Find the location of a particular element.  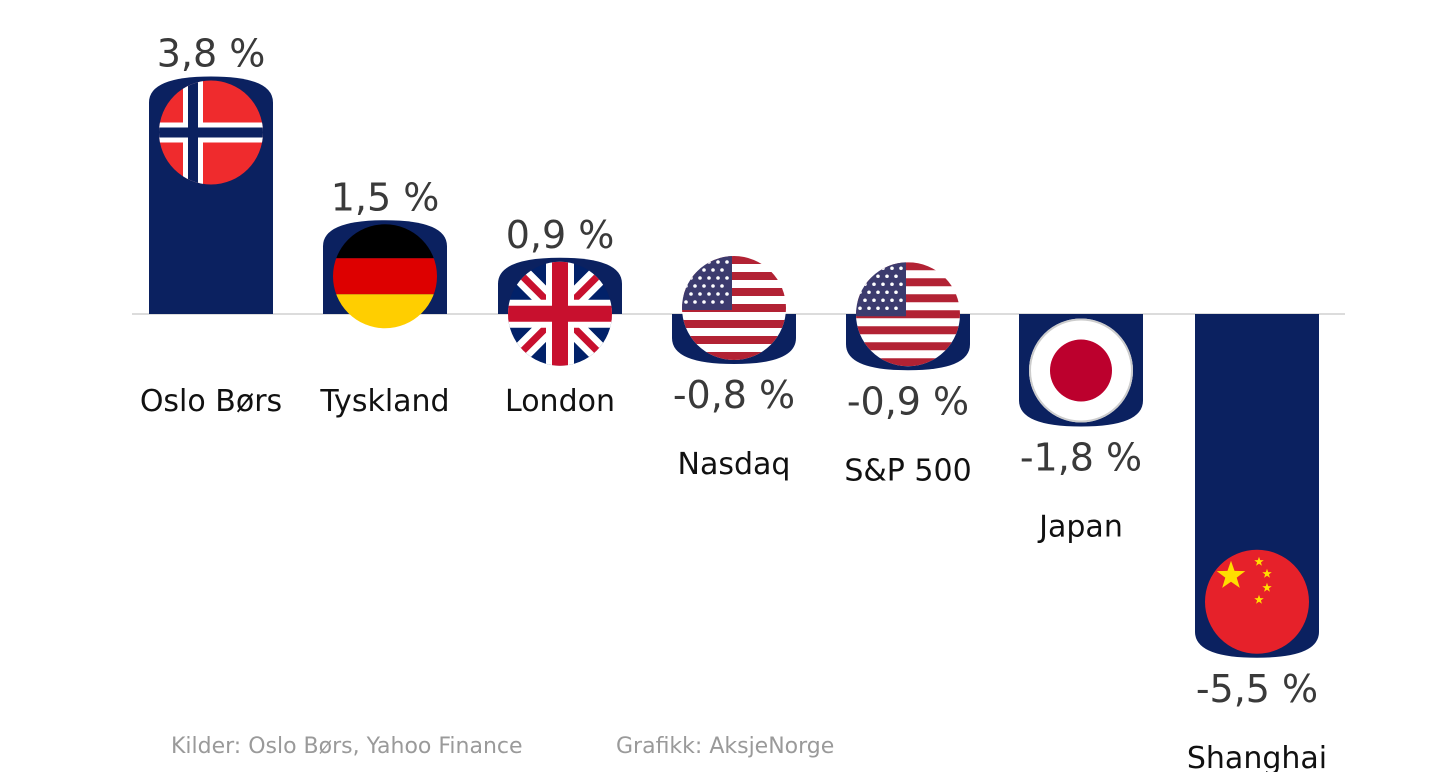

value-label-1: 1,5 % is located at coordinates (385, 197).